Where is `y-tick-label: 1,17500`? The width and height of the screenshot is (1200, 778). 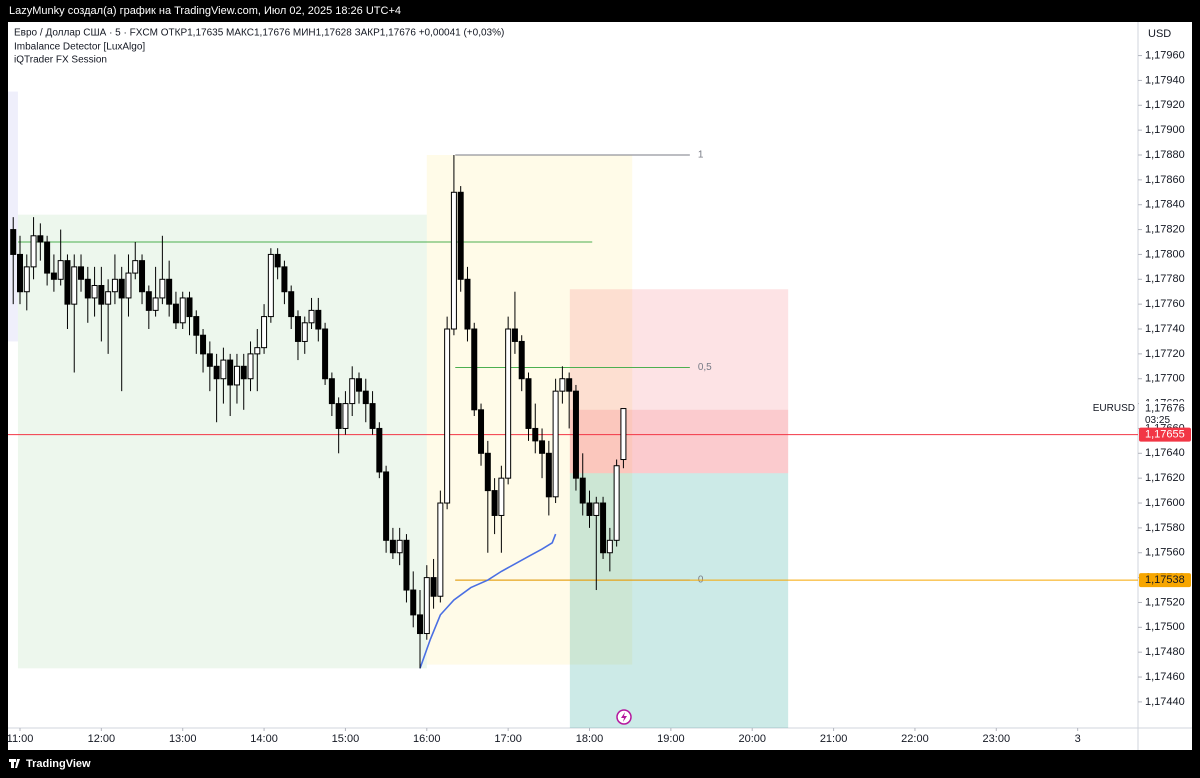
y-tick-label: 1,17500 is located at coordinates (1165, 627).